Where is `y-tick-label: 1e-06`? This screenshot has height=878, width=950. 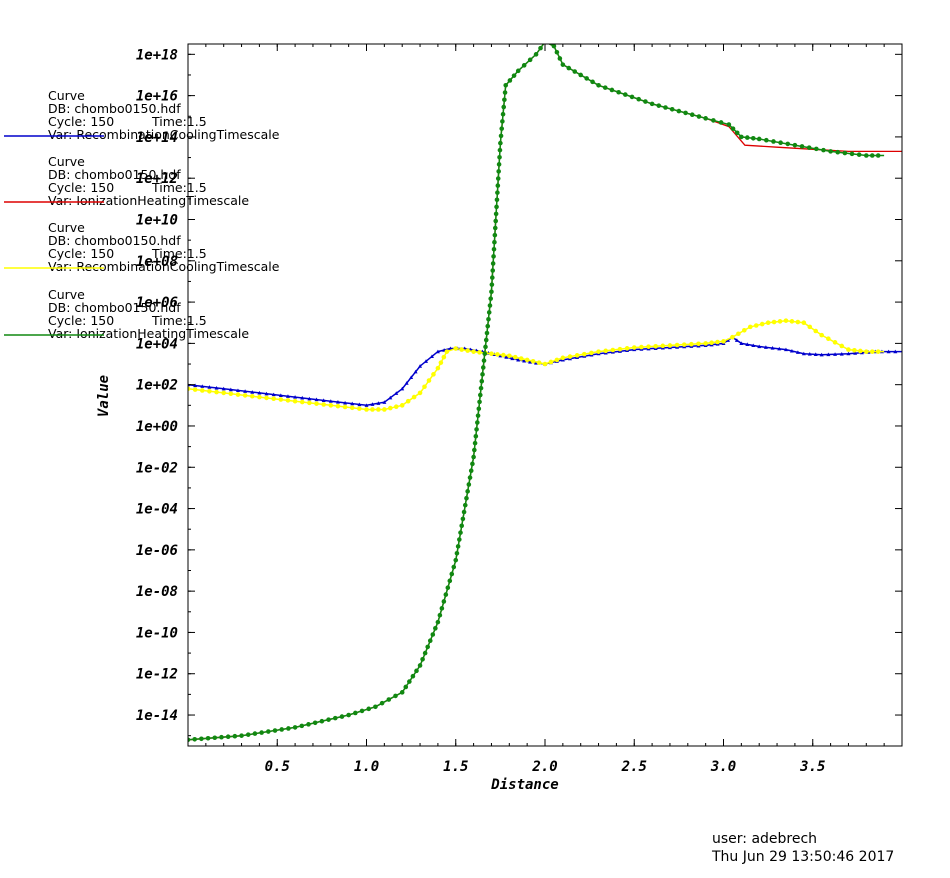 y-tick-label: 1e-06 is located at coordinates (157, 551).